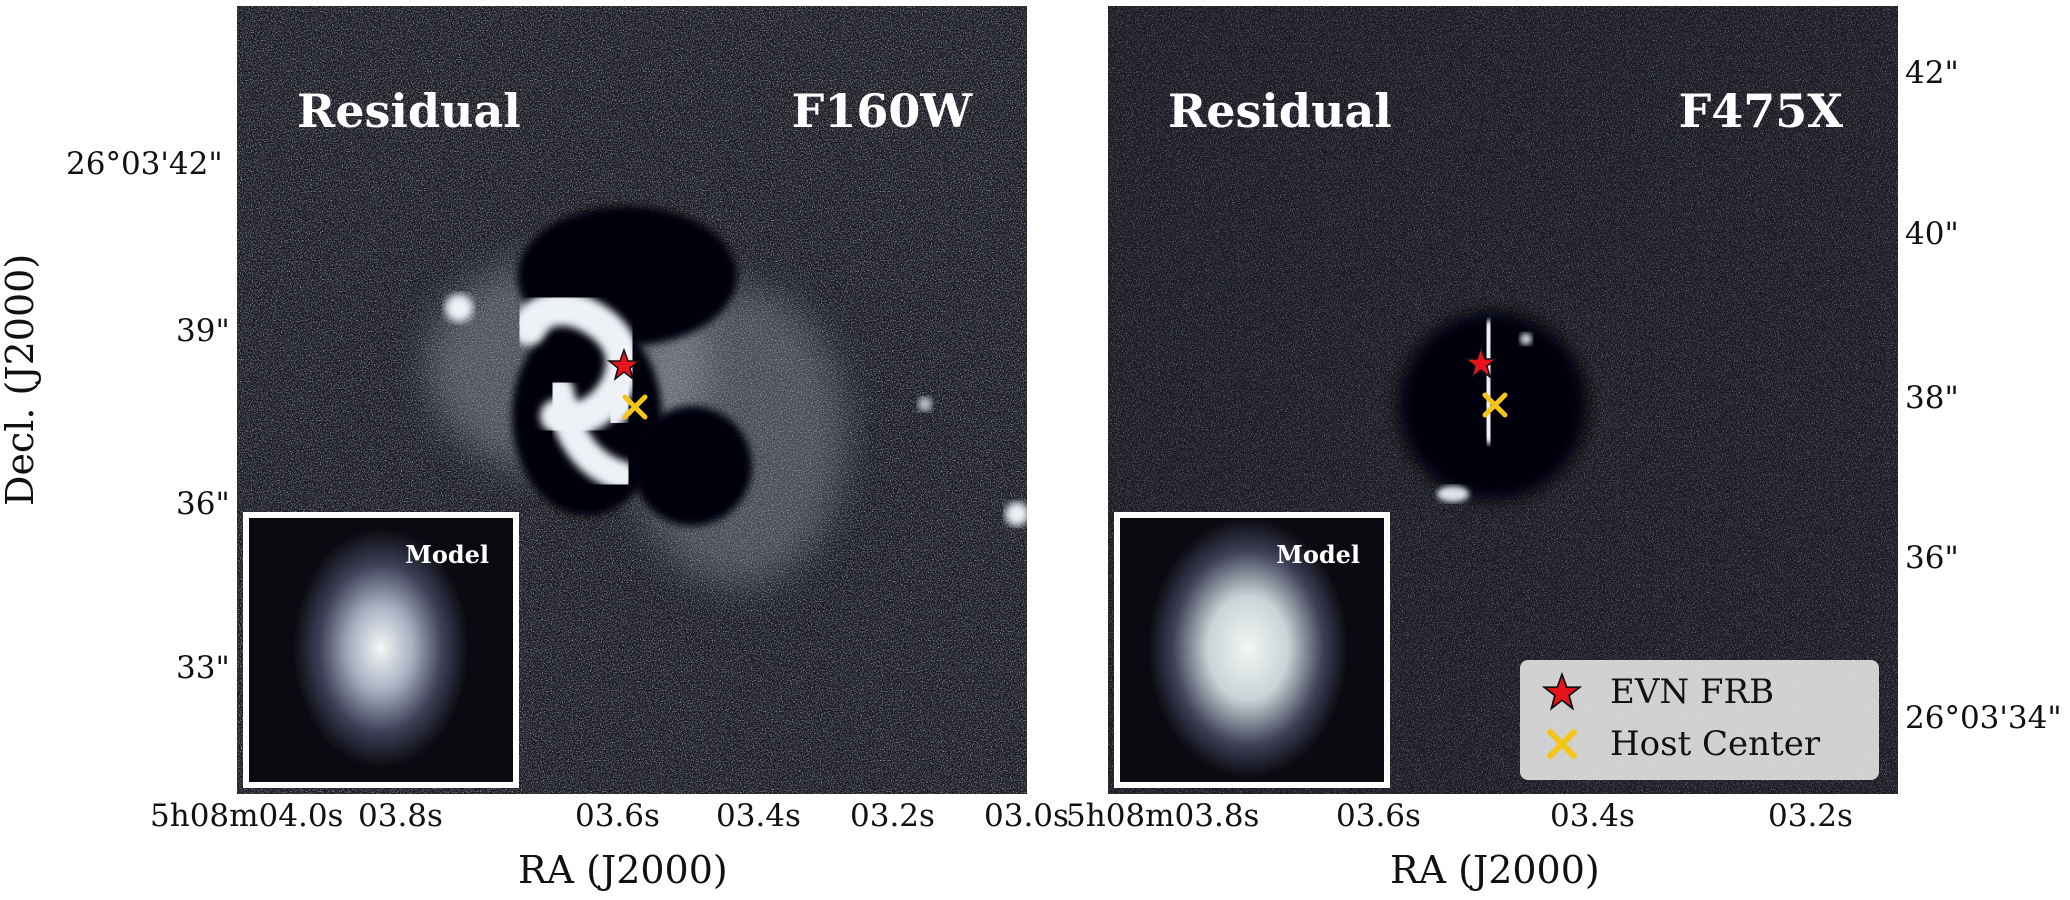  Describe the element at coordinates (400, 816) in the screenshot. I see `x-tick-label: 03.8s` at that location.